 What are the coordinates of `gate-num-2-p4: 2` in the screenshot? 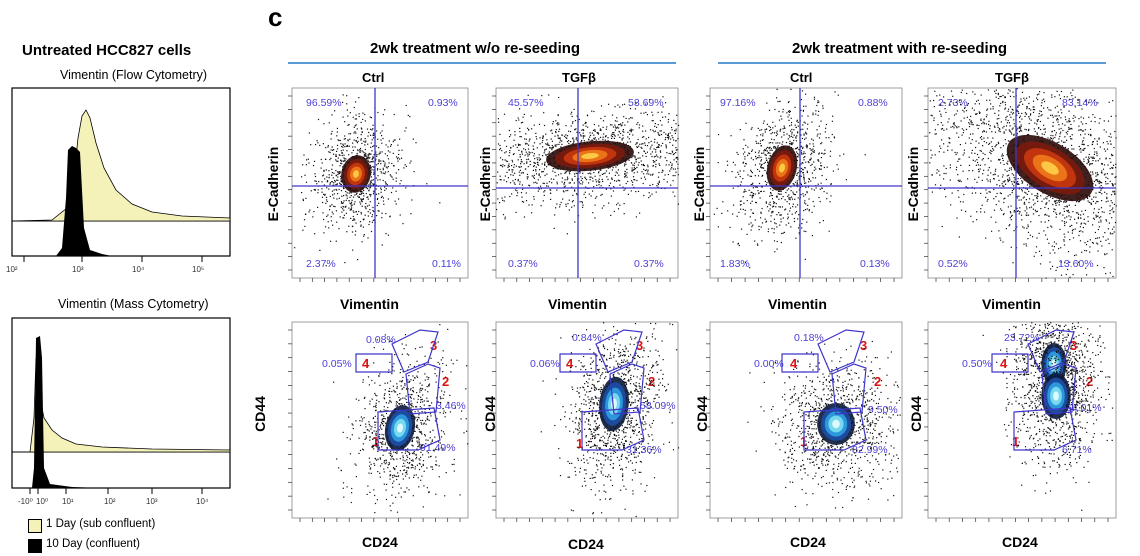 It's located at (1090, 381).